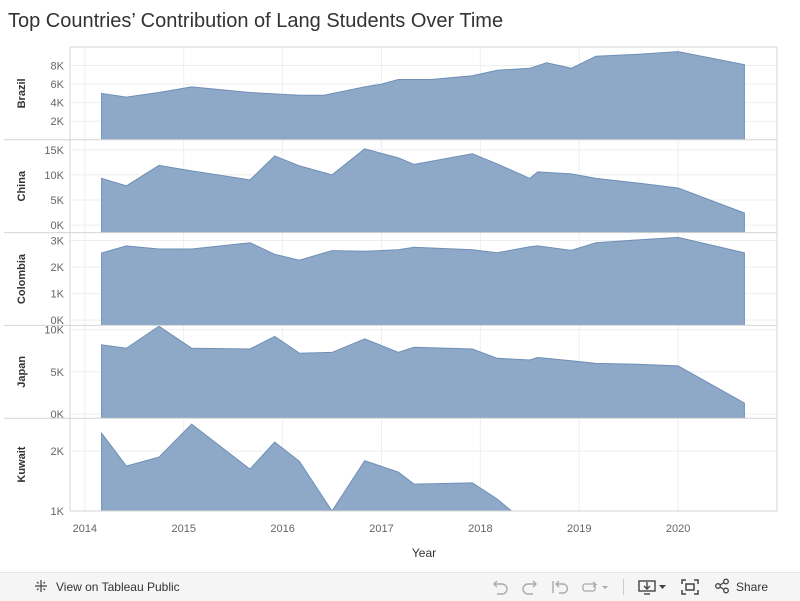  What do you see at coordinates (595, 587) in the screenshot?
I see `refresh-icon` at bounding box center [595, 587].